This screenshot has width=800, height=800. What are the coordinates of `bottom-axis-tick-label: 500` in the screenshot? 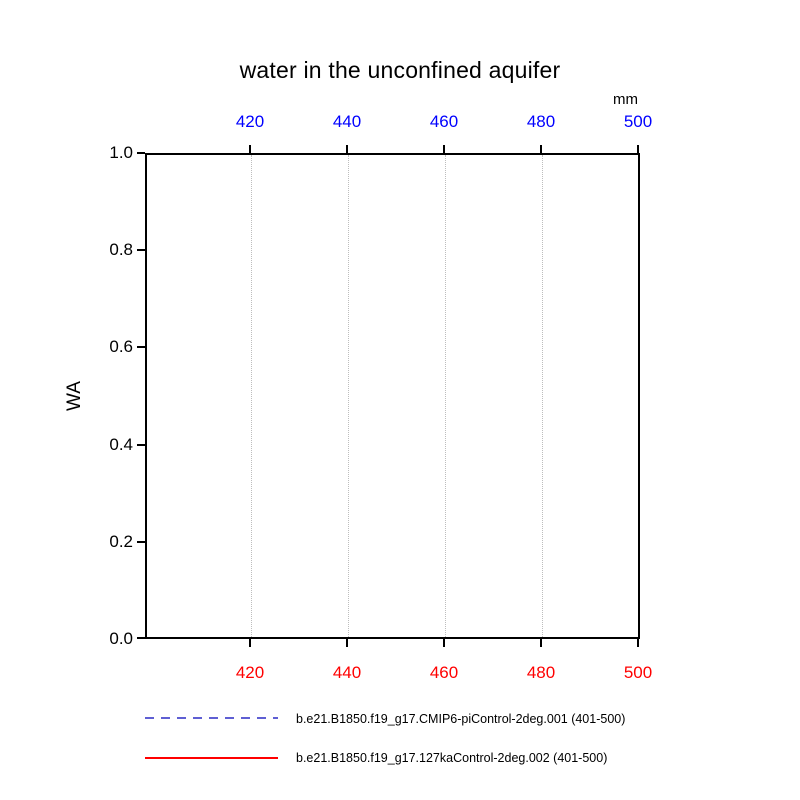 It's located at (638, 672).